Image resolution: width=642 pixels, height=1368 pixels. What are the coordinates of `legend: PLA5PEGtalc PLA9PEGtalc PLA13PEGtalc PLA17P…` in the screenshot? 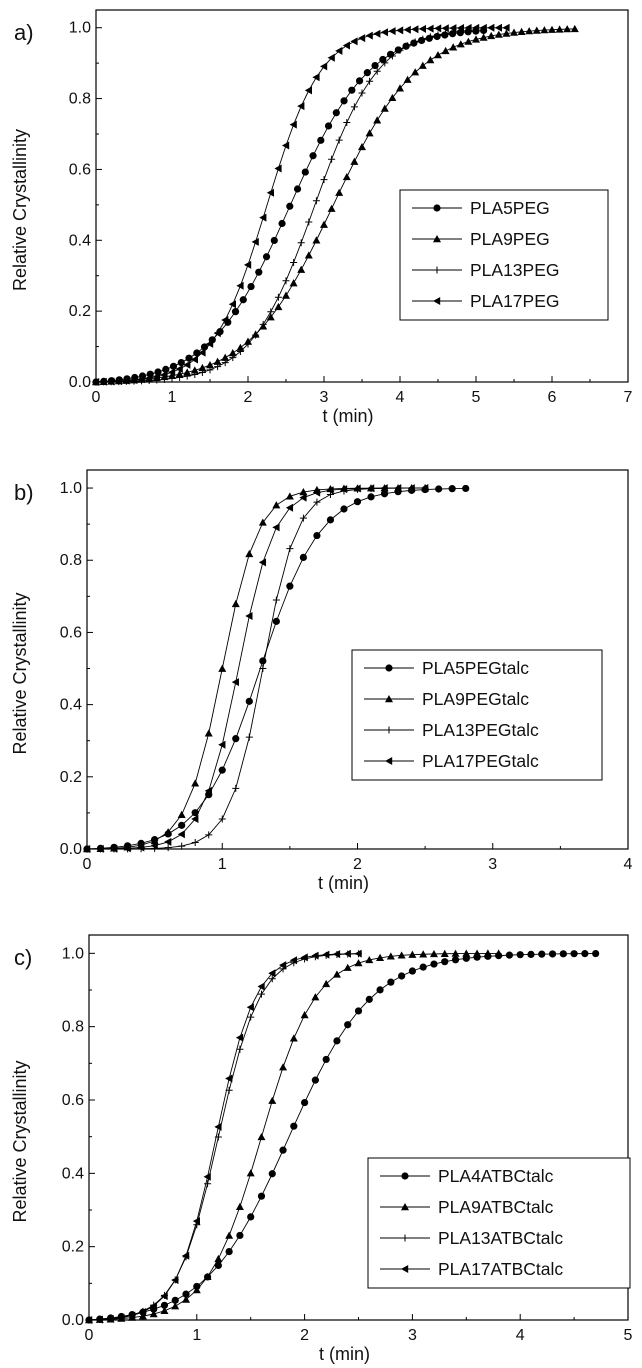 It's located at (477, 715).